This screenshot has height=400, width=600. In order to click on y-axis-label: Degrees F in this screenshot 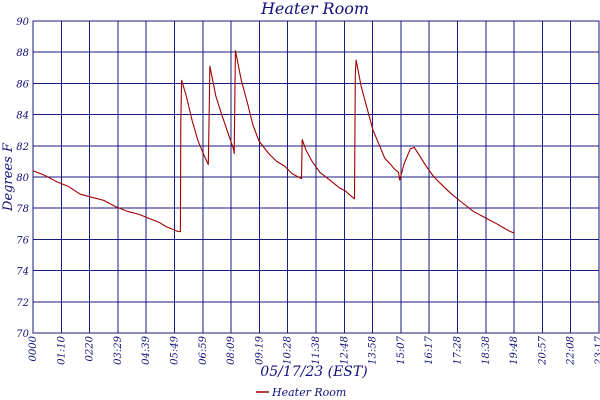, I will do `click(8, 177)`.